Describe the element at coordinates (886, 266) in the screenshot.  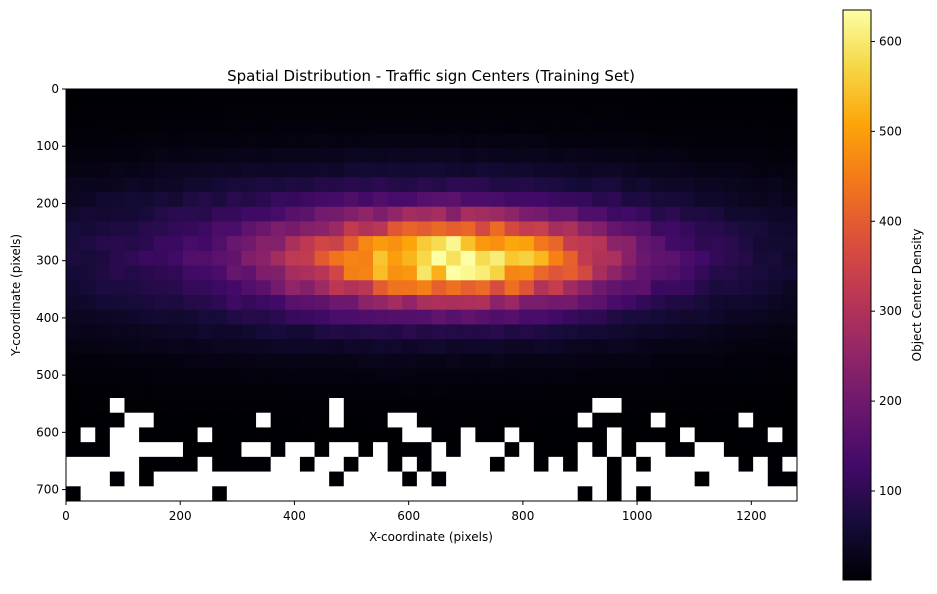
I see `colorbar-ticks: 100 200 300 400 500 600` at that location.